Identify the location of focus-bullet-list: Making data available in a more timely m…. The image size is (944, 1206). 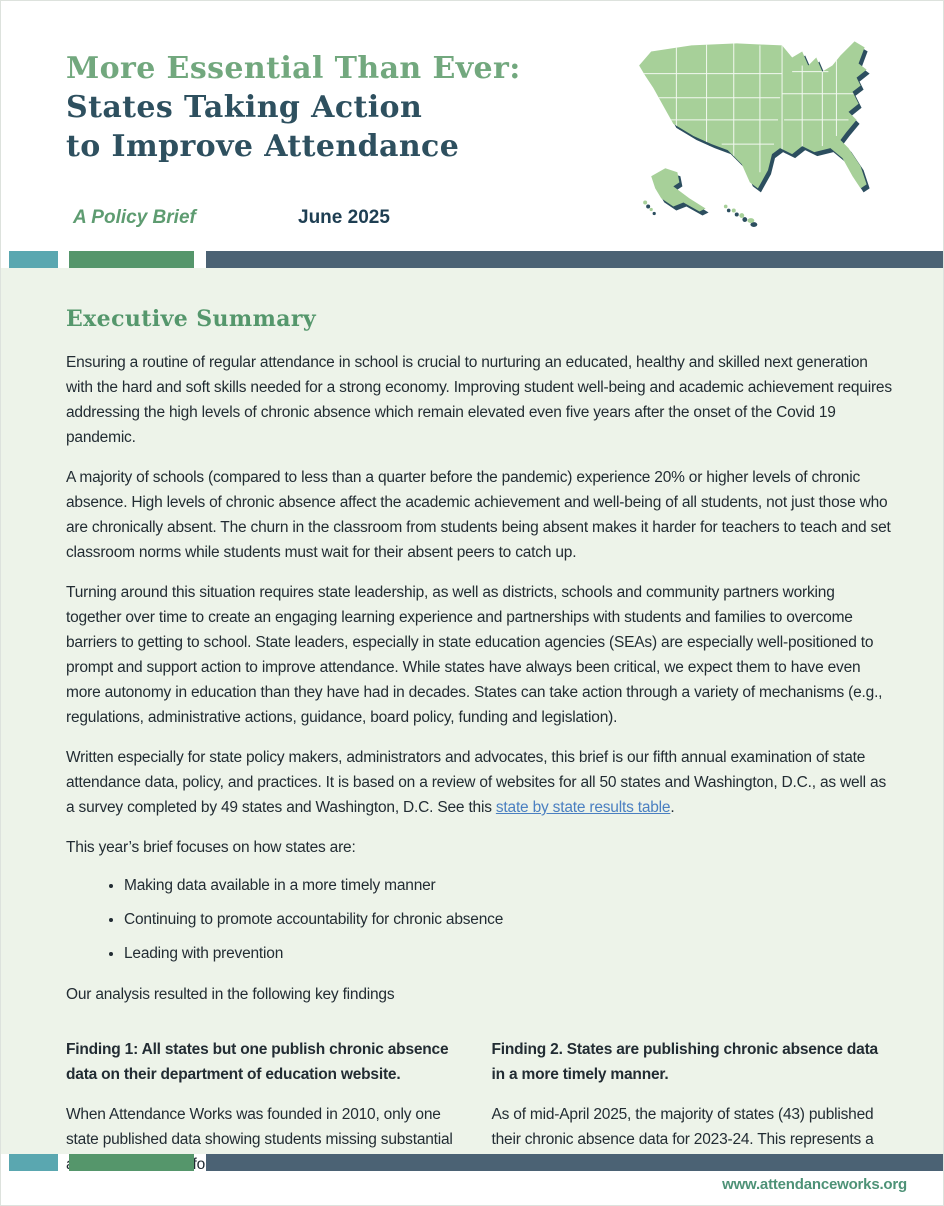
(479, 919).